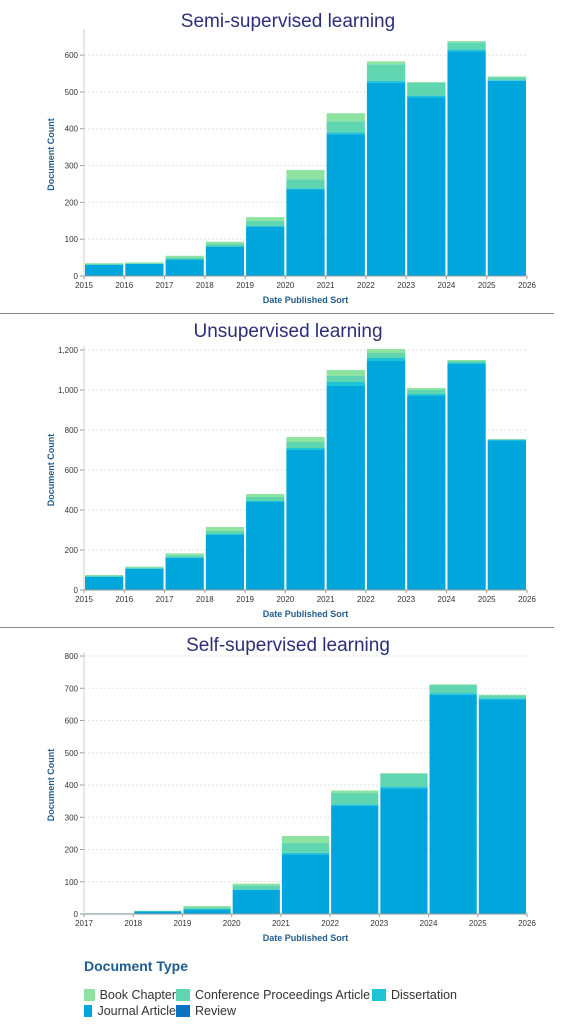 The image size is (576, 1024). I want to click on chart-title: Semi-supervised learning, so click(288, 21).